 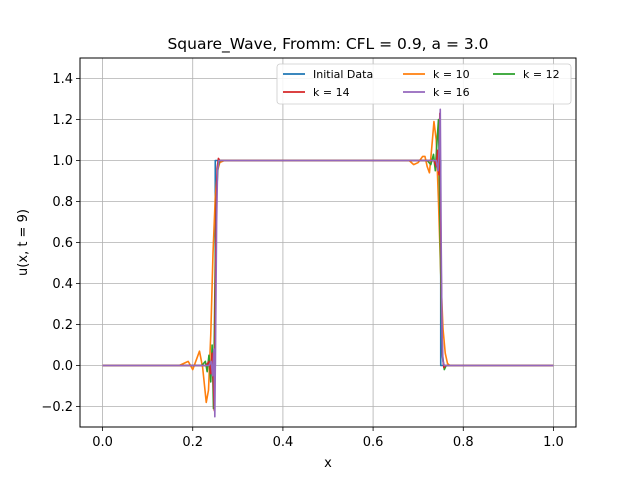 I want to click on y-tick-label: 1.2, so click(x=62, y=120).